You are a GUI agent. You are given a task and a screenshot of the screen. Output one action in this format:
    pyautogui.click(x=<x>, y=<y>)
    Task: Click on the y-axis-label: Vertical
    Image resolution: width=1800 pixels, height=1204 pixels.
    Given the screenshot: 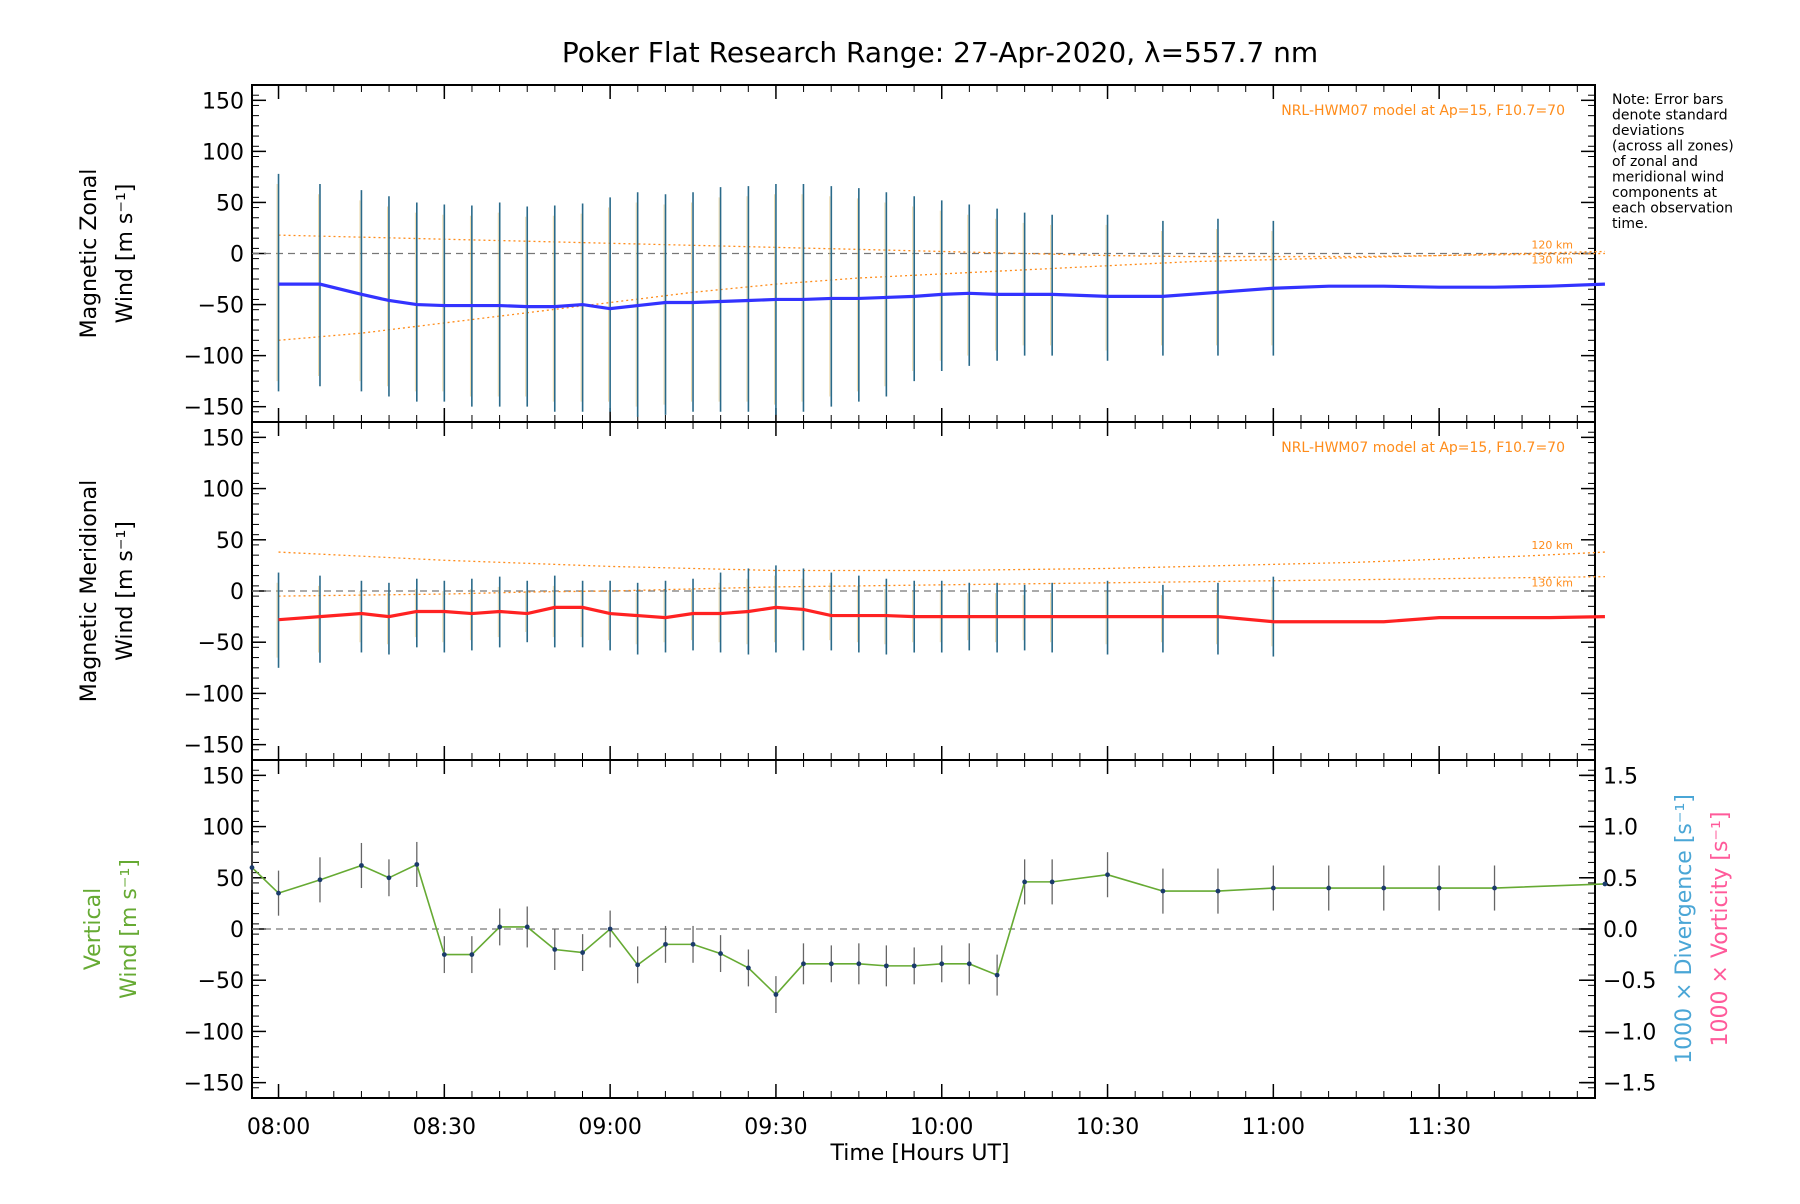 What is the action you would take?
    pyautogui.click(x=93, y=929)
    